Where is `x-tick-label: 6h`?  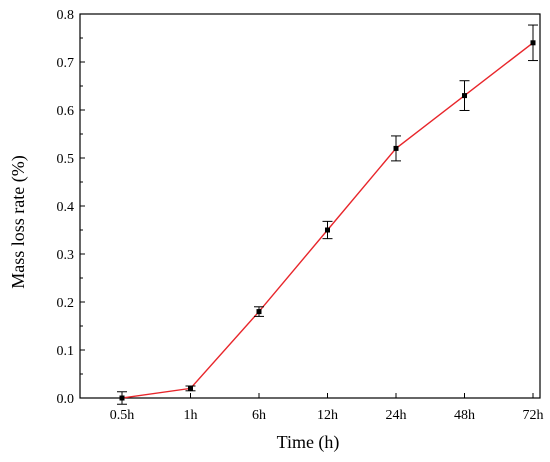
x-tick-label: 6h is located at coordinates (259, 415).